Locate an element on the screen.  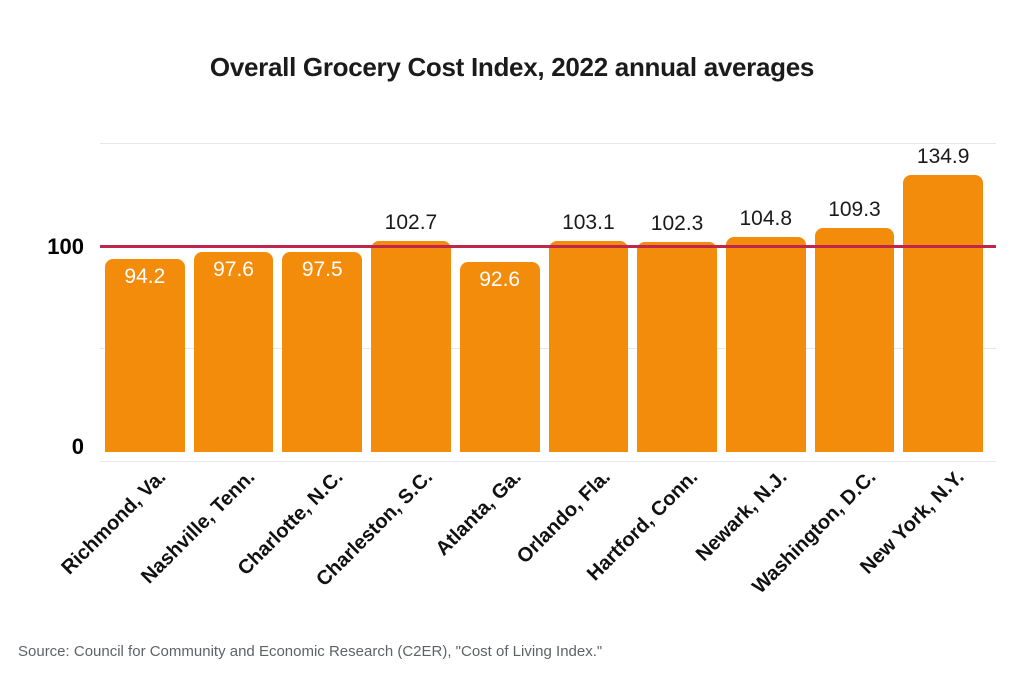
bar-column: 104.8 is located at coordinates (765, 291).